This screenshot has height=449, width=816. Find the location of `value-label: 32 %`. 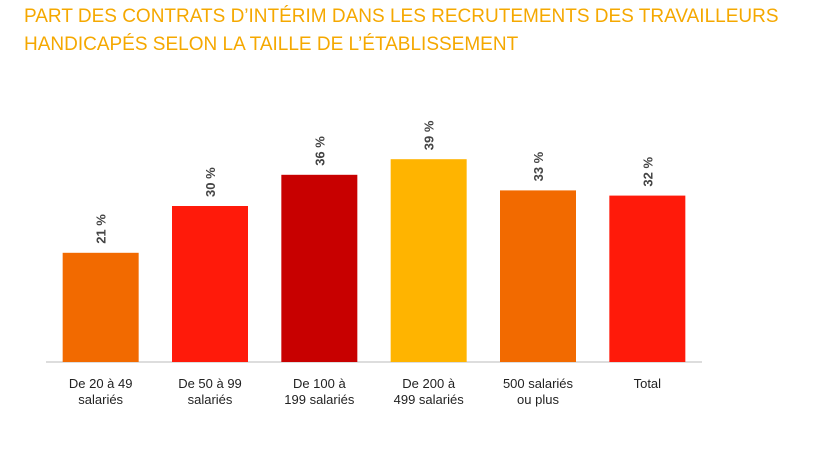

value-label: 32 % is located at coordinates (647, 172).